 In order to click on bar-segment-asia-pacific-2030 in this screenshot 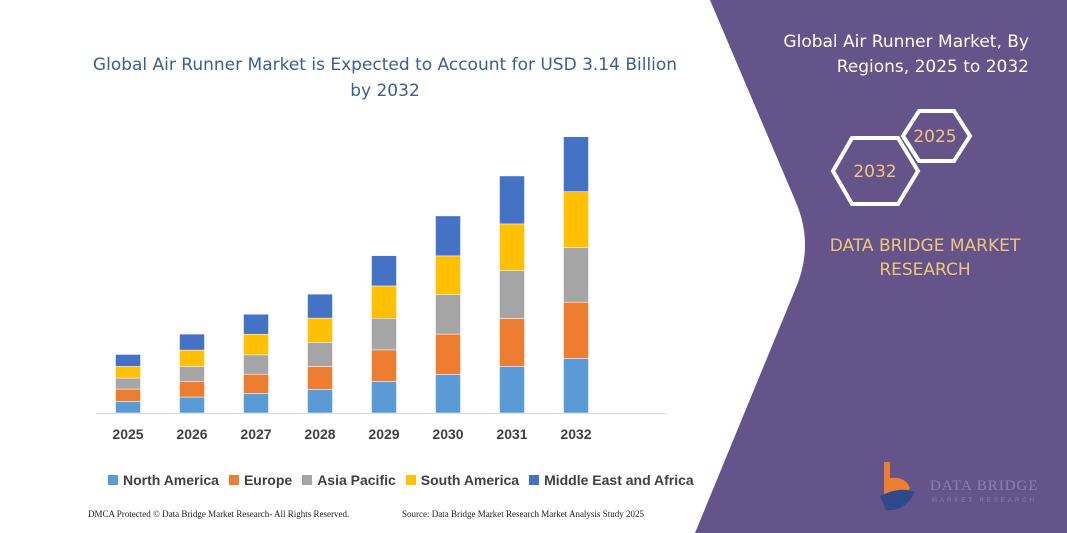, I will do `click(448, 314)`.